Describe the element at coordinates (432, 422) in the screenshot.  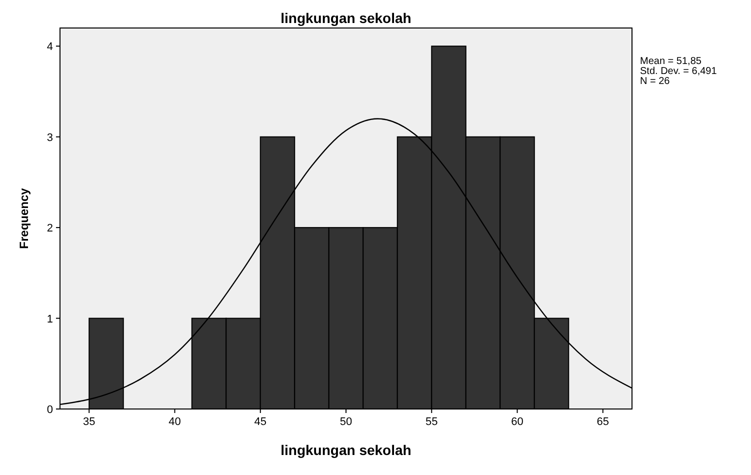
I see `x-tick-label: 55` at that location.